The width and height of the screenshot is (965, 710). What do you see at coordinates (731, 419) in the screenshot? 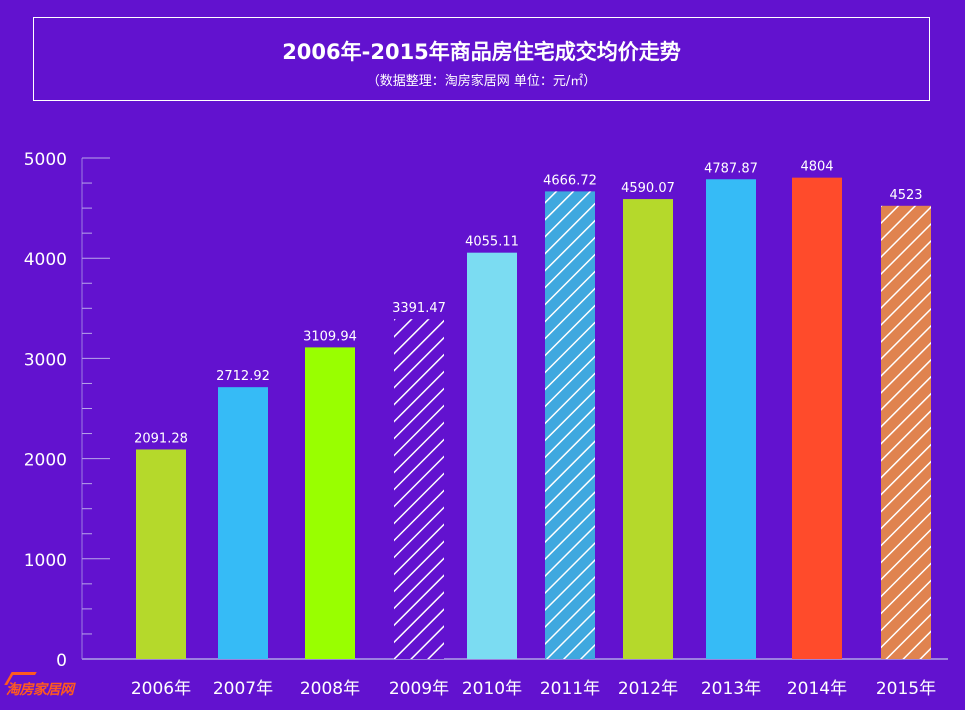
I see `bar-2013年` at bounding box center [731, 419].